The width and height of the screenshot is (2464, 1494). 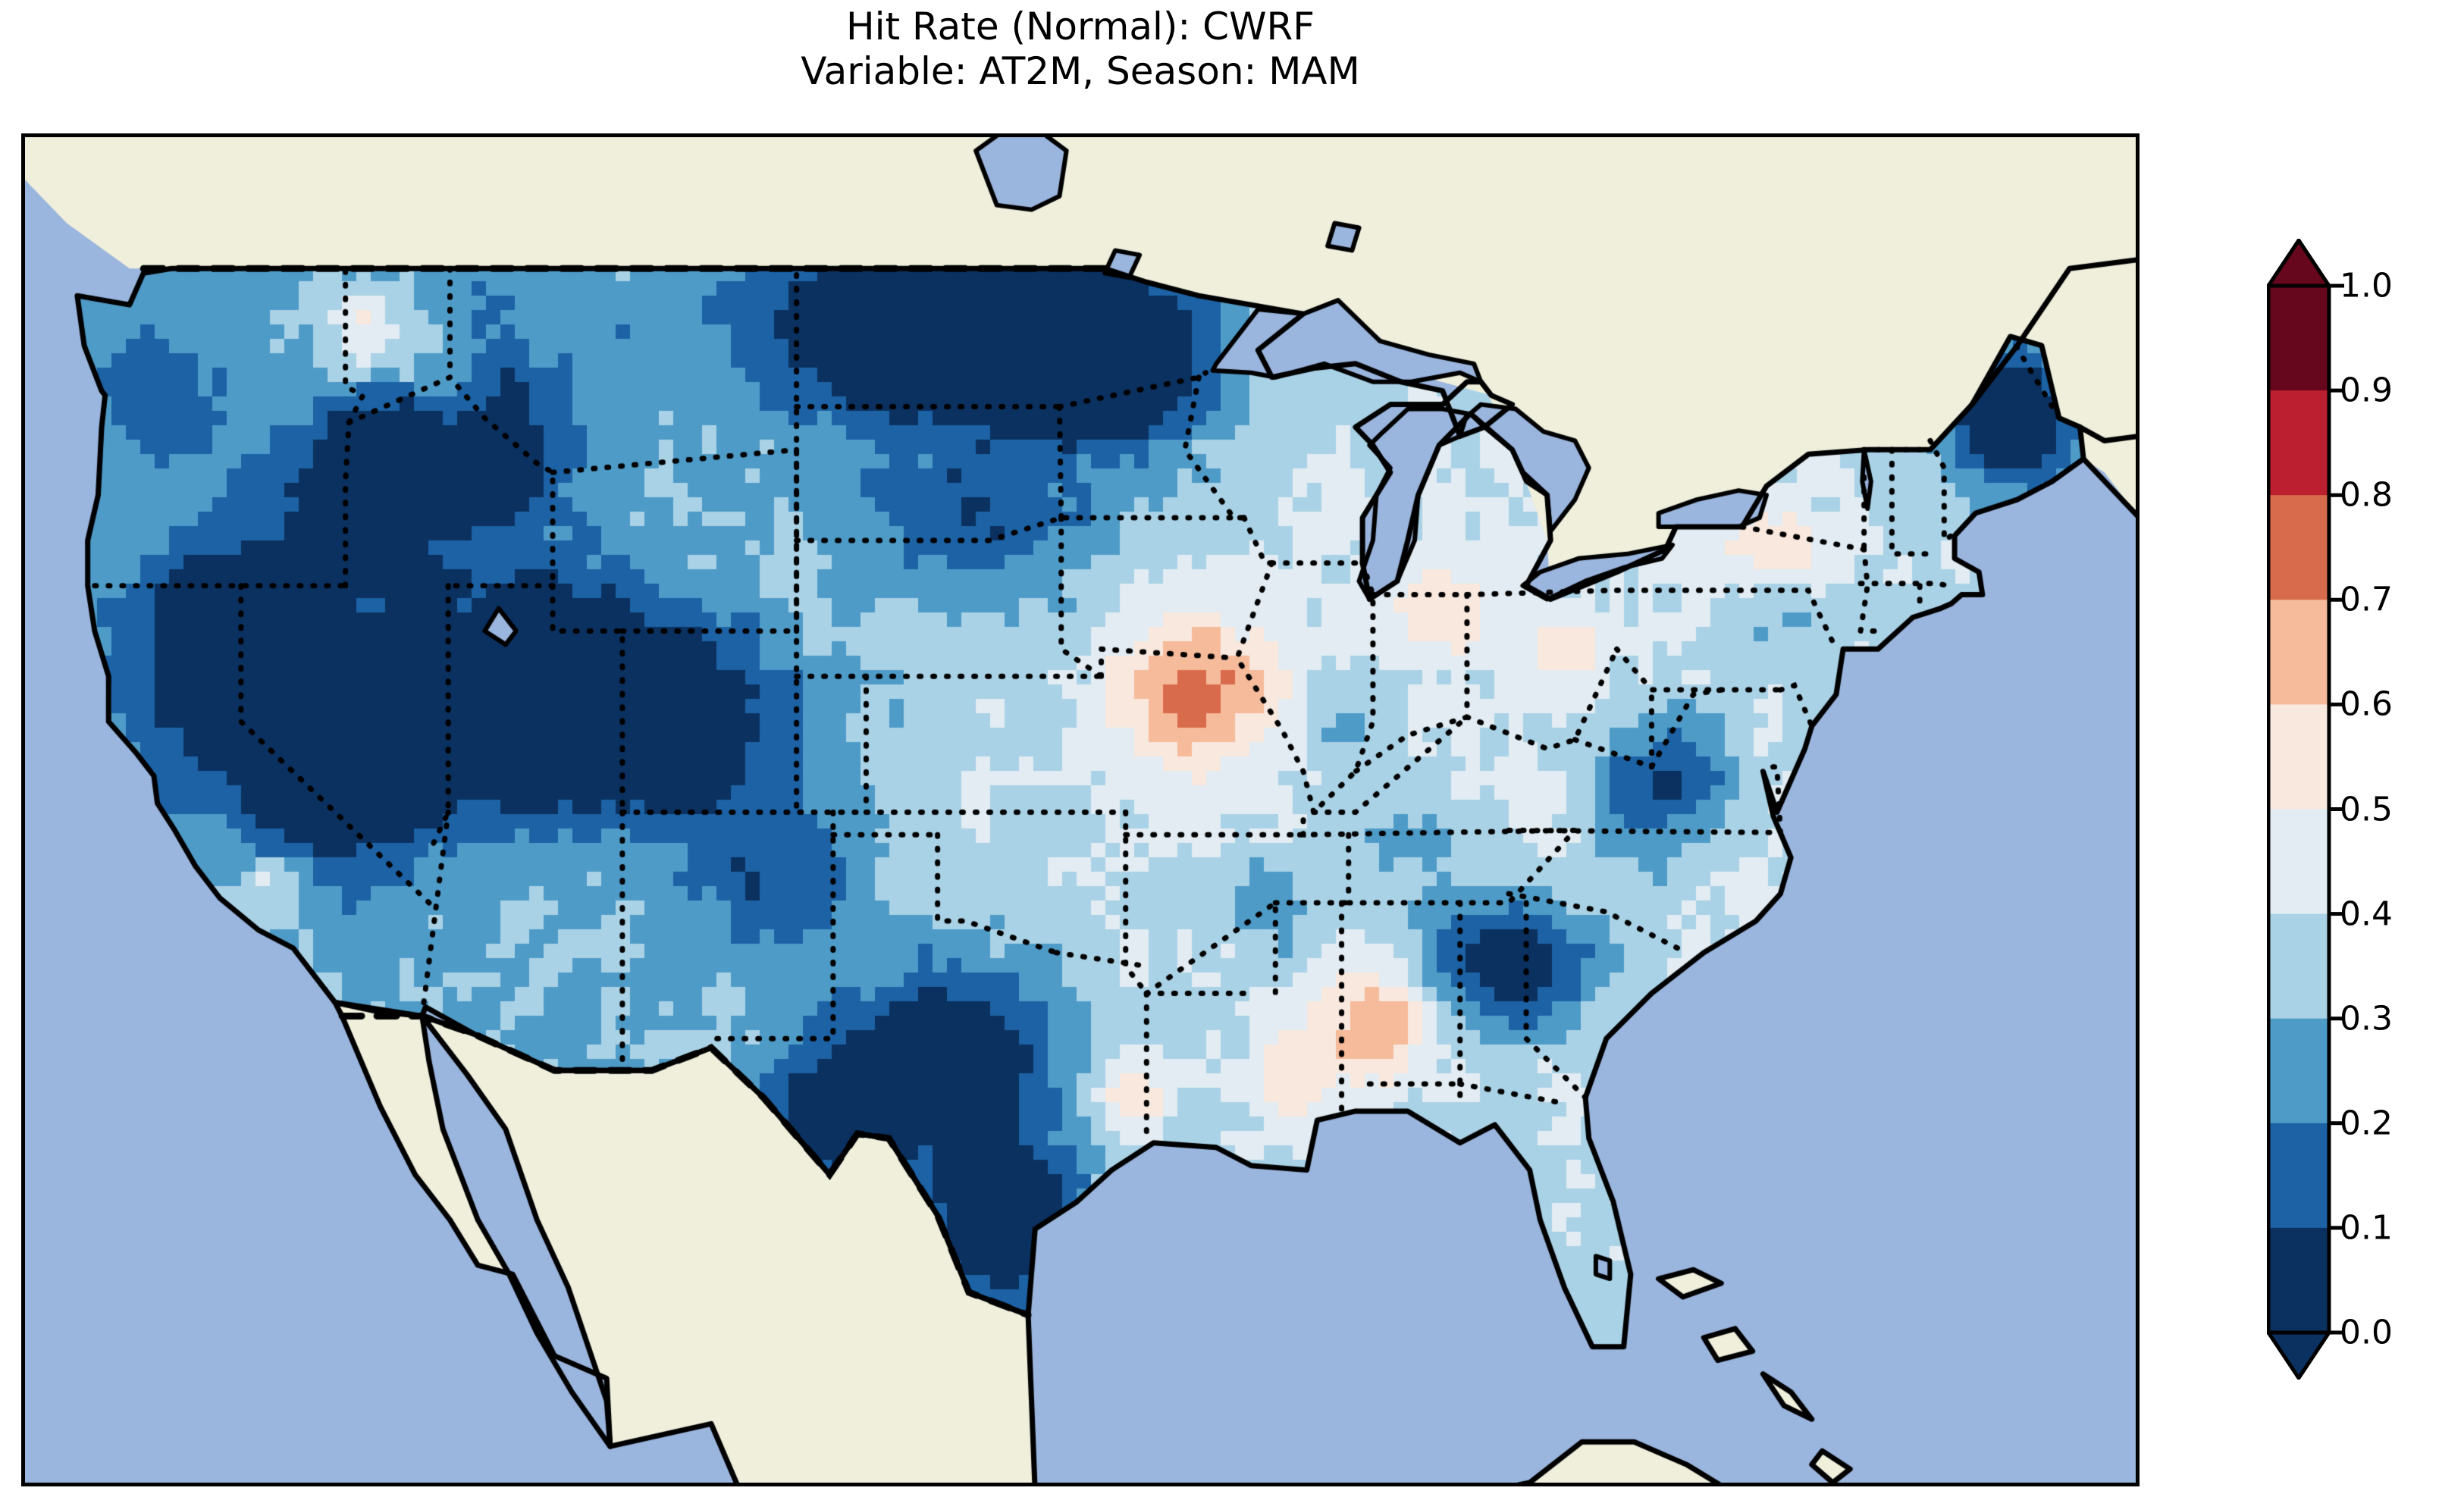 What do you see at coordinates (2367, 285) in the screenshot?
I see `colorbar-tick-label: 1.0` at bounding box center [2367, 285].